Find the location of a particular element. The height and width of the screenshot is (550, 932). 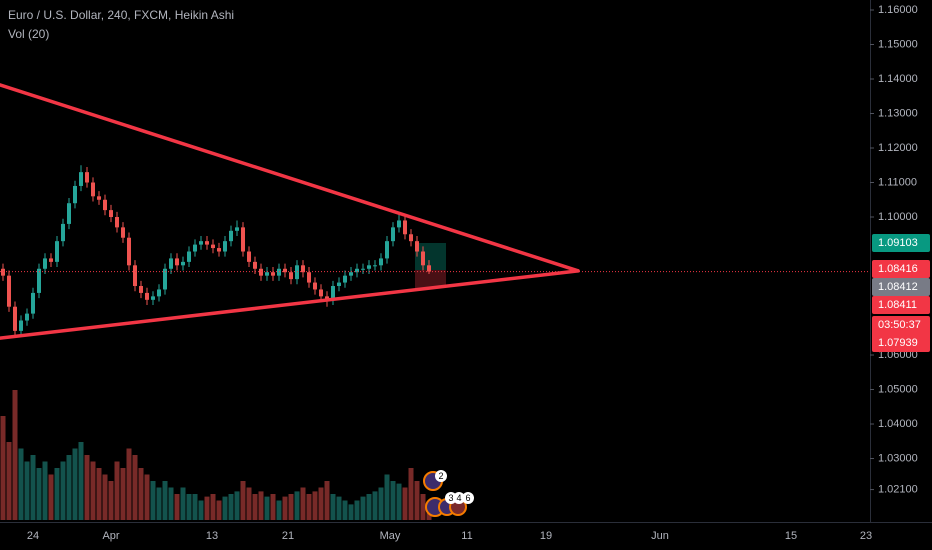

y-tick-label: 1.03000 is located at coordinates (898, 458).